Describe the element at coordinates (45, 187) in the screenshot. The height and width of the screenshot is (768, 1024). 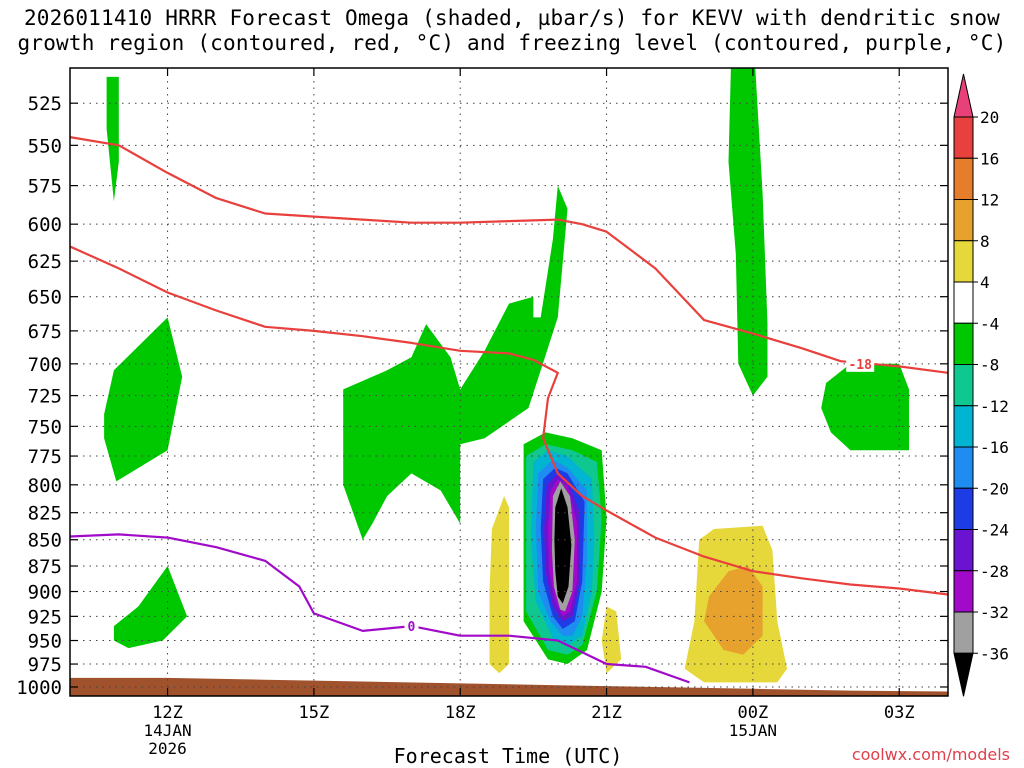
I see `y-tick-label: 575` at that location.